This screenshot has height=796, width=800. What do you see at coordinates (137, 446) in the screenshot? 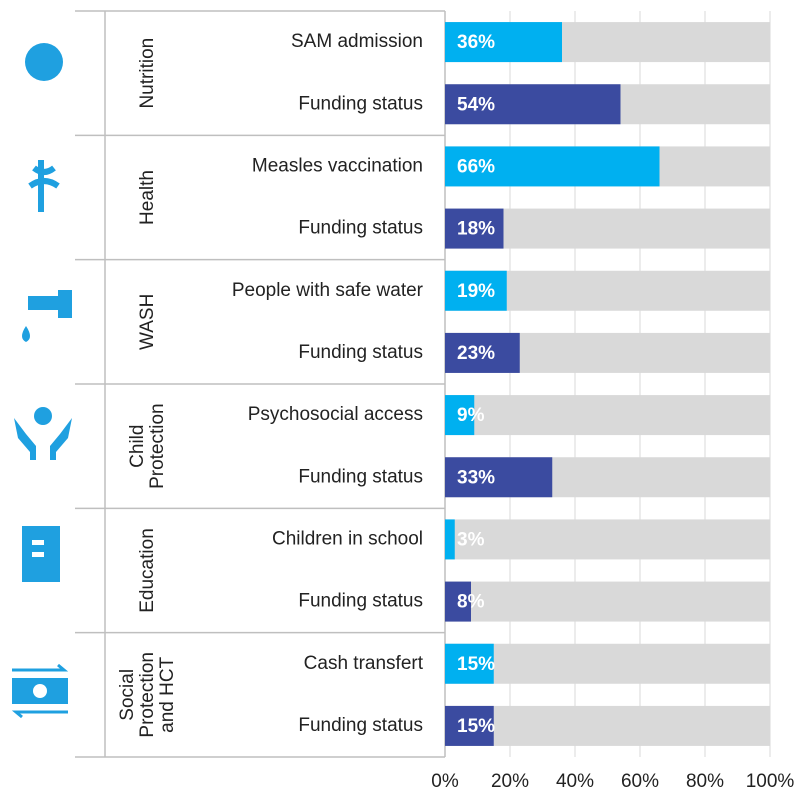
I see `group-label: Child` at bounding box center [137, 446].